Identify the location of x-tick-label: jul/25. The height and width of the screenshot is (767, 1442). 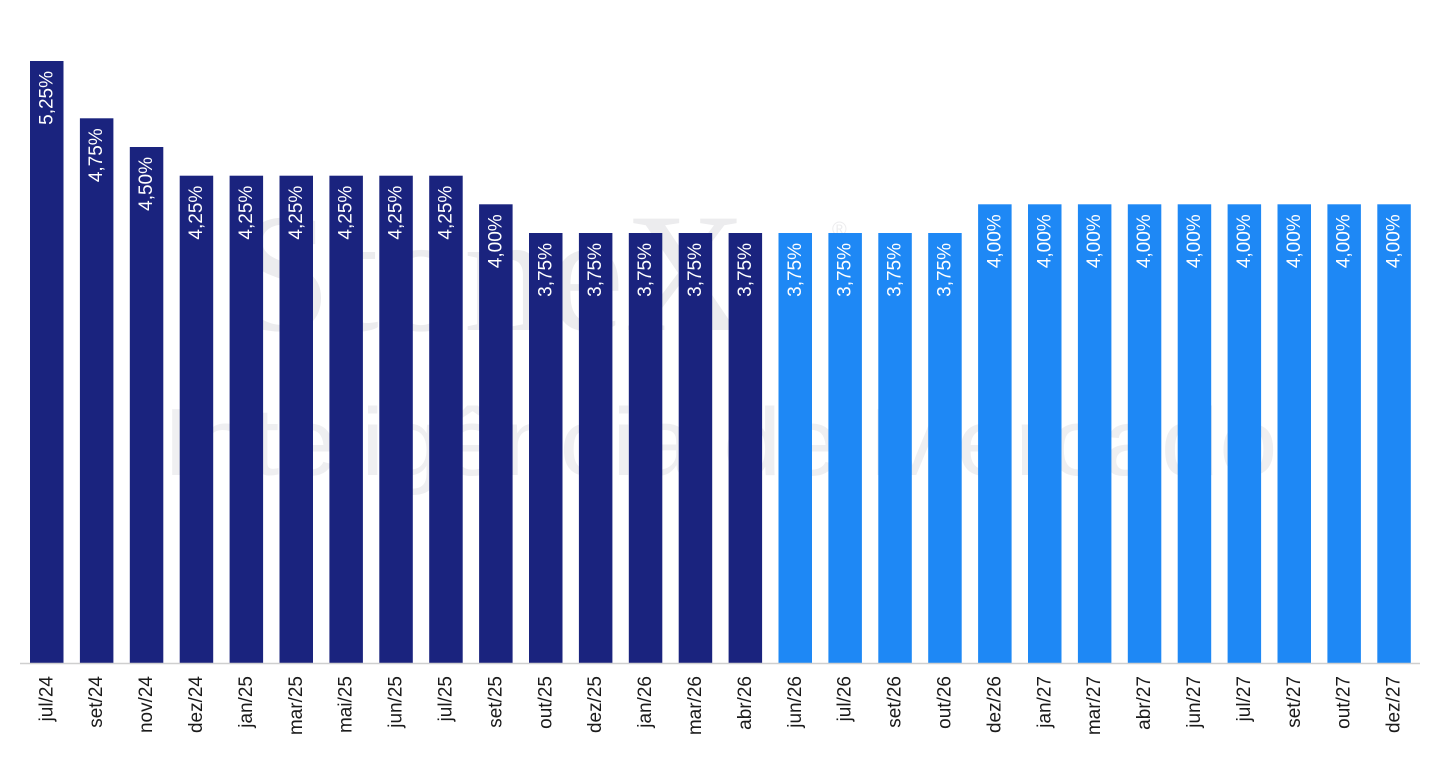
(445, 699).